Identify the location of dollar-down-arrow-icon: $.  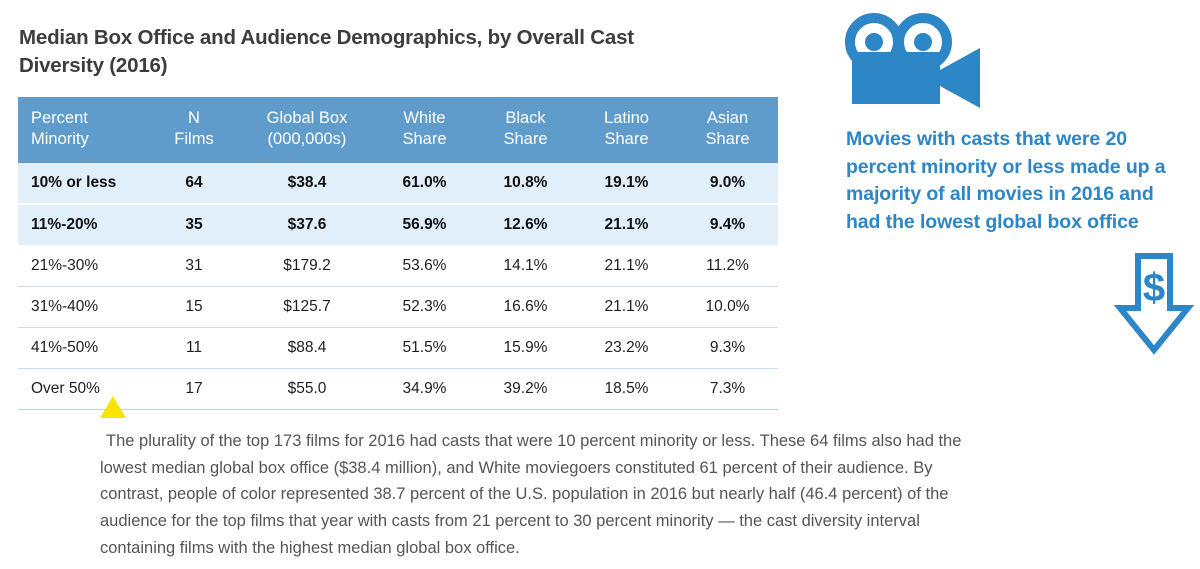
(1154, 306).